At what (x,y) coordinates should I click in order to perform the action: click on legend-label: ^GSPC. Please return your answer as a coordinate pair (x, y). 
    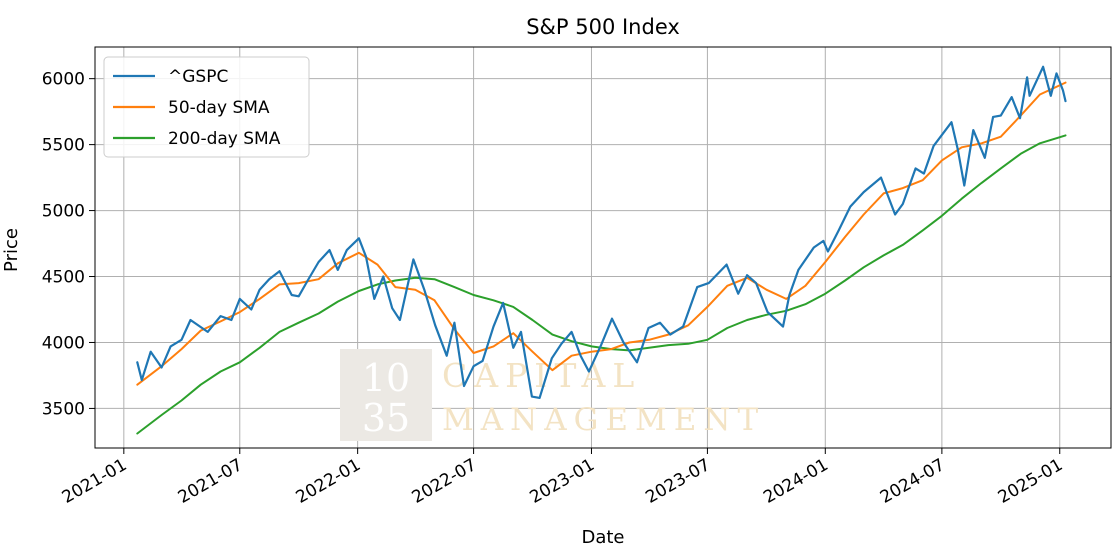
    Looking at the image, I should click on (198, 77).